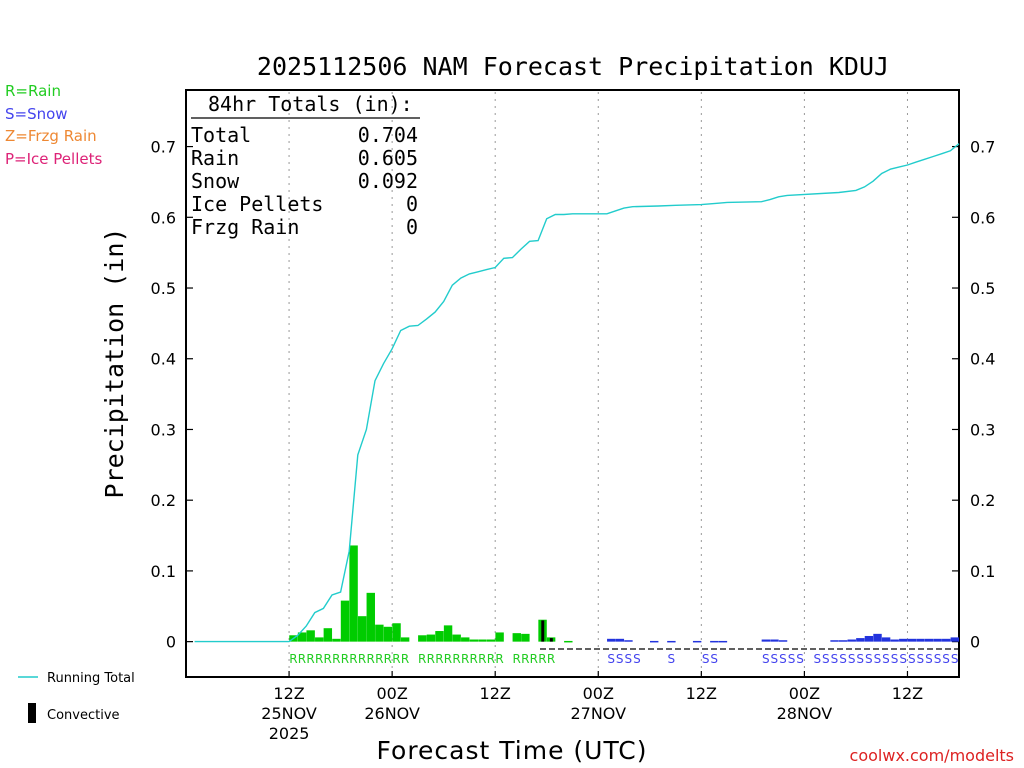  What do you see at coordinates (289, 733) in the screenshot?
I see `x-tick-label: 2025` at bounding box center [289, 733].